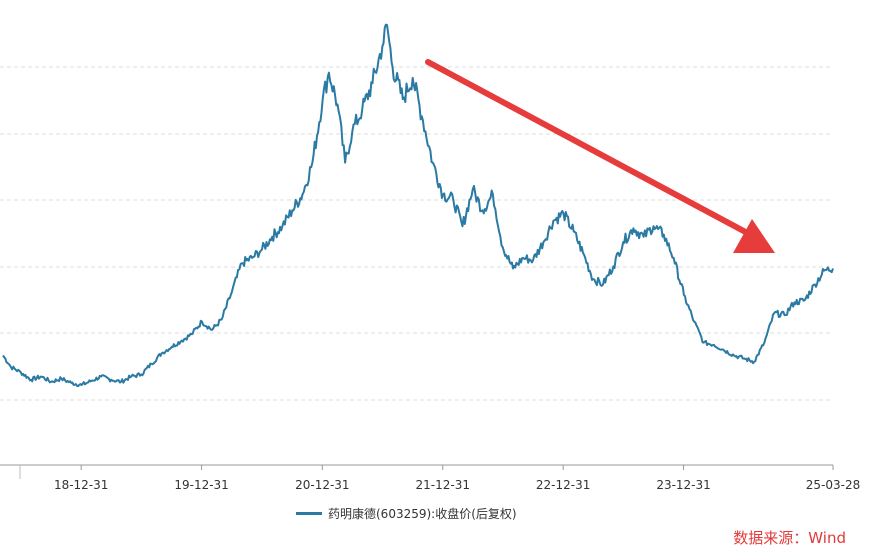 Image resolution: width=869 pixels, height=555 pixels. Describe the element at coordinates (754, 236) in the screenshot. I see `arrow-head` at that location.